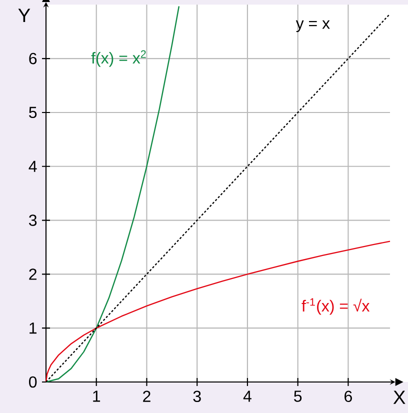 The height and width of the screenshot is (413, 408). What do you see at coordinates (32, 166) in the screenshot?
I see `y-tick-label: 4` at bounding box center [32, 166].